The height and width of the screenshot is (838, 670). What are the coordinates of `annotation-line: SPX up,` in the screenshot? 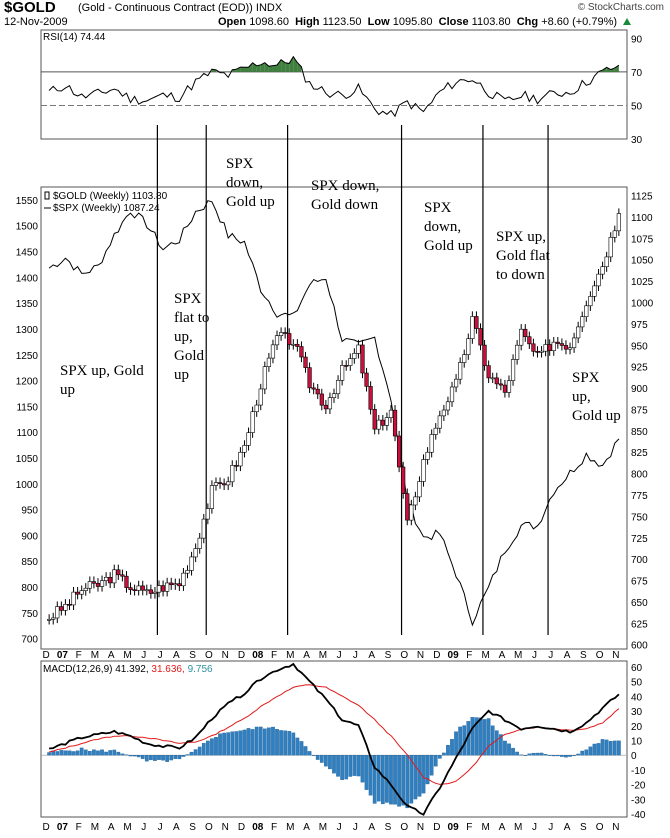 It's located at (521, 237).